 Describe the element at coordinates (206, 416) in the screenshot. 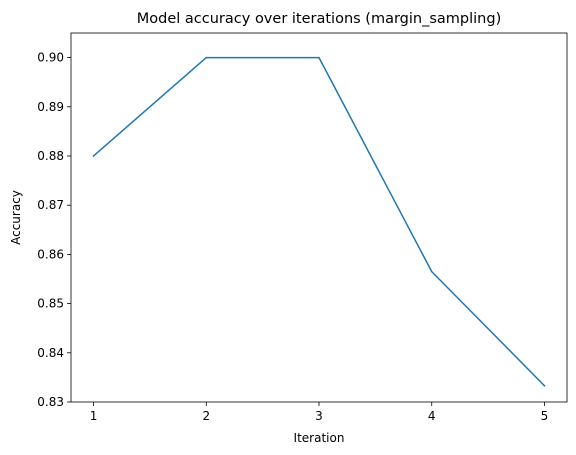

I see `x-tick-label: 2` at that location.